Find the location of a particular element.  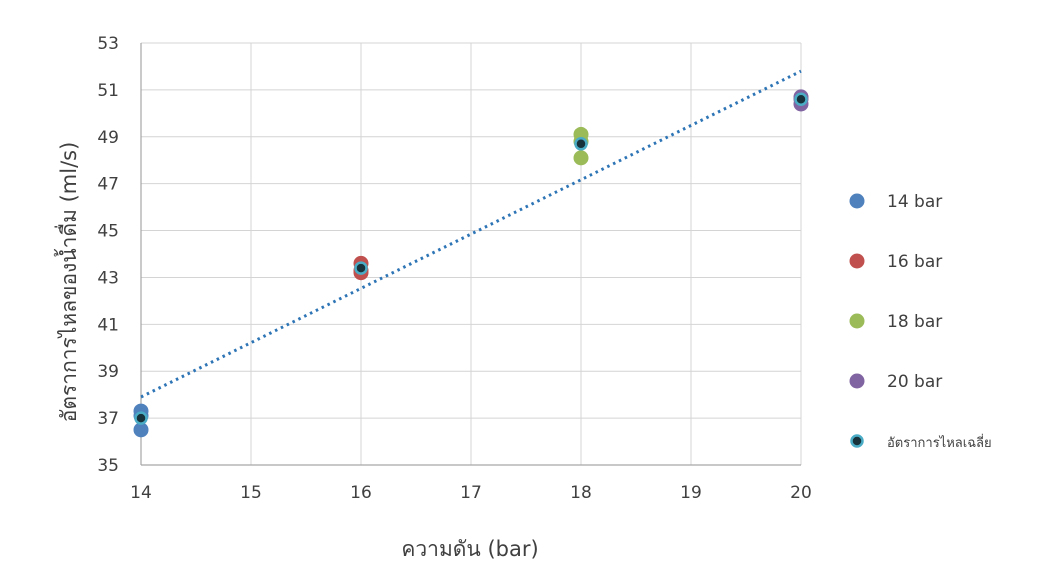

y-tick-label-8: 51 is located at coordinates (108, 91).